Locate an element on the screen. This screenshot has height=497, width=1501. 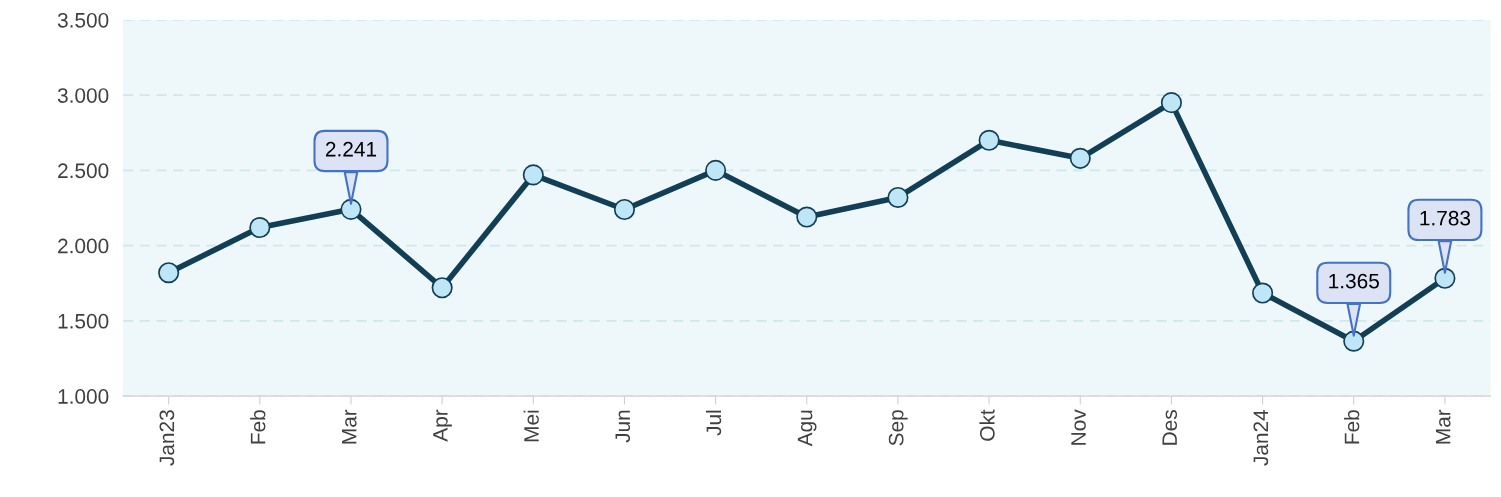
y-tick-label: 2.000 is located at coordinates (83, 246).